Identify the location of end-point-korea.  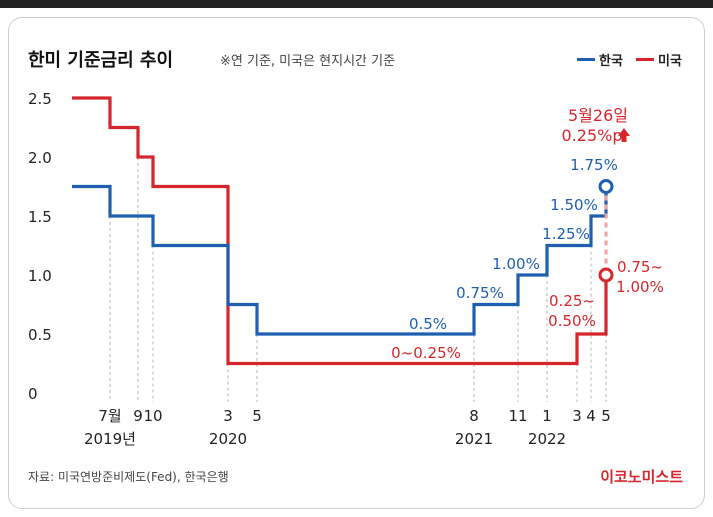
(606, 186).